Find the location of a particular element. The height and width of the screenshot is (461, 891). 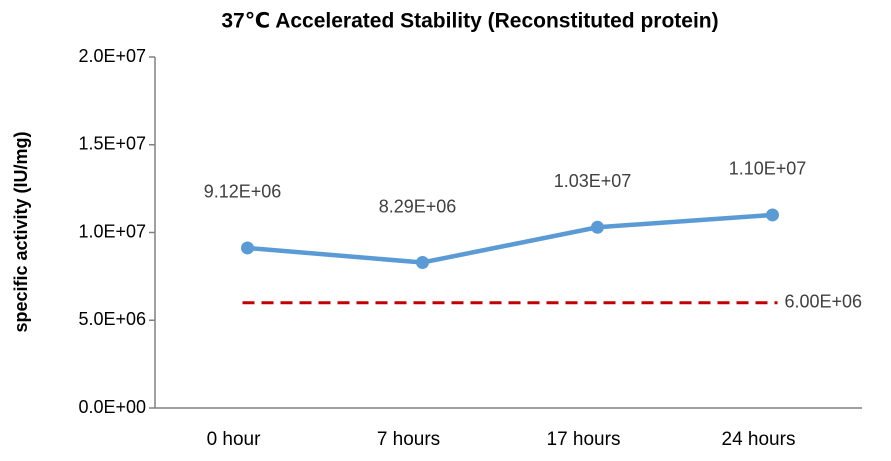

y-tick-label: 1.5E+07 is located at coordinates (112, 144).